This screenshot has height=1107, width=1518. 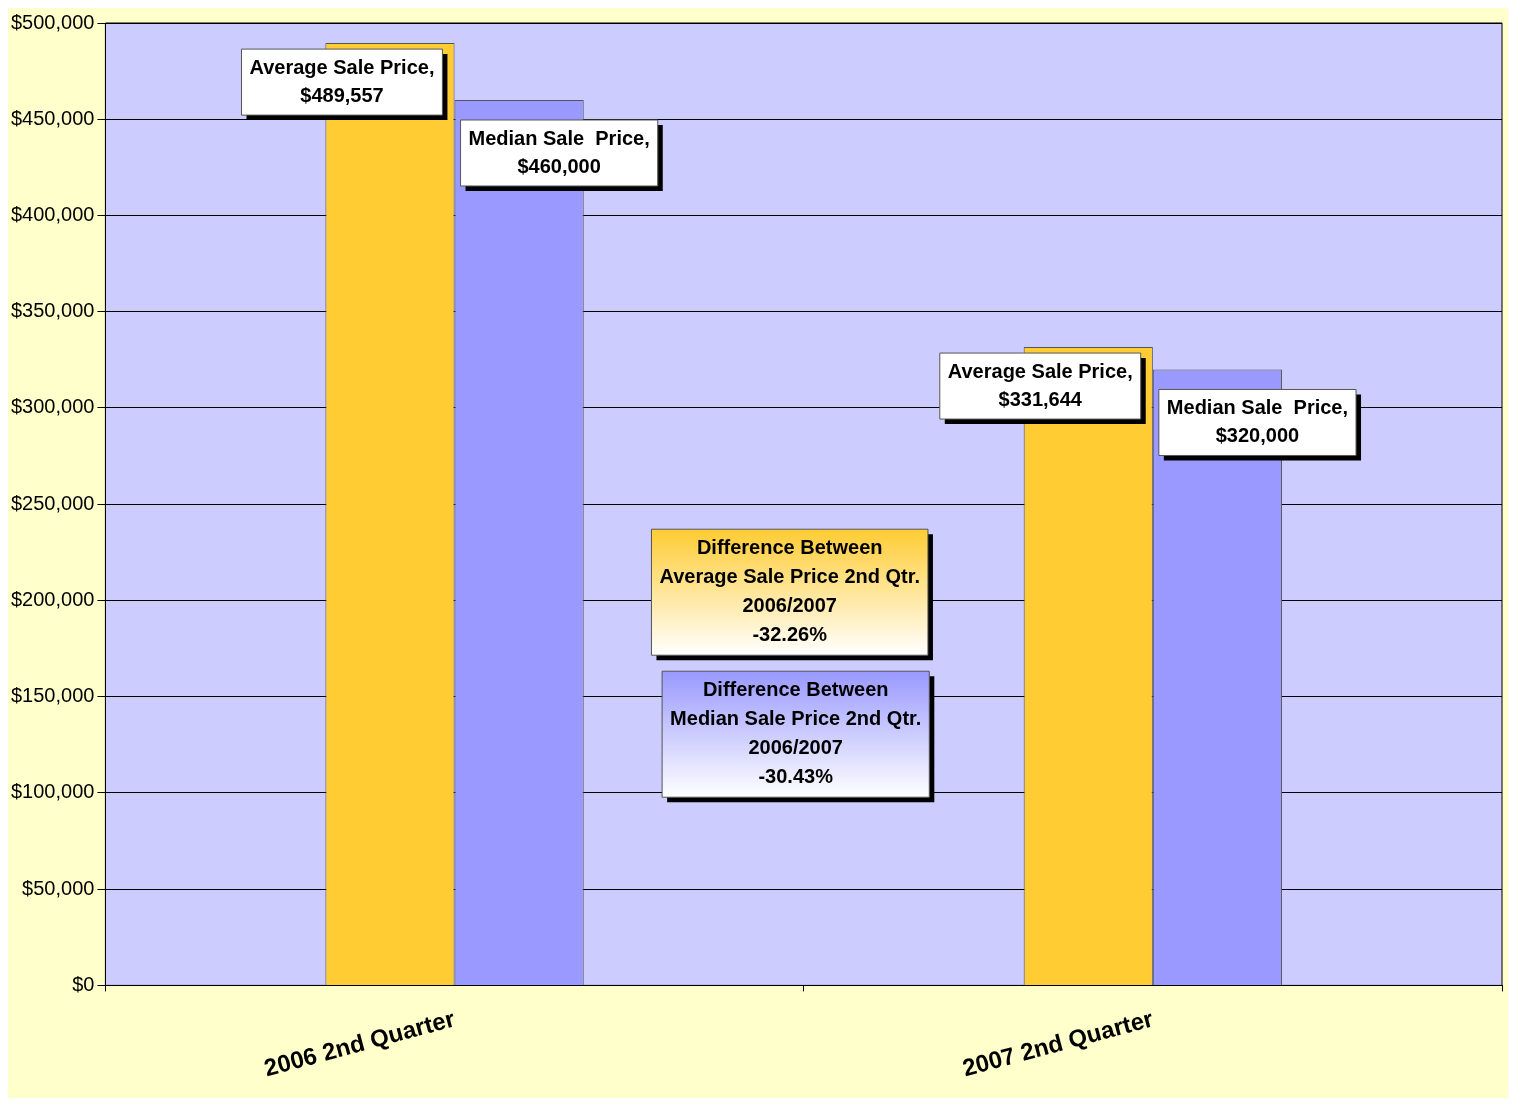 What do you see at coordinates (53, 502) in the screenshot?
I see `y-tick-label: $250,000` at bounding box center [53, 502].